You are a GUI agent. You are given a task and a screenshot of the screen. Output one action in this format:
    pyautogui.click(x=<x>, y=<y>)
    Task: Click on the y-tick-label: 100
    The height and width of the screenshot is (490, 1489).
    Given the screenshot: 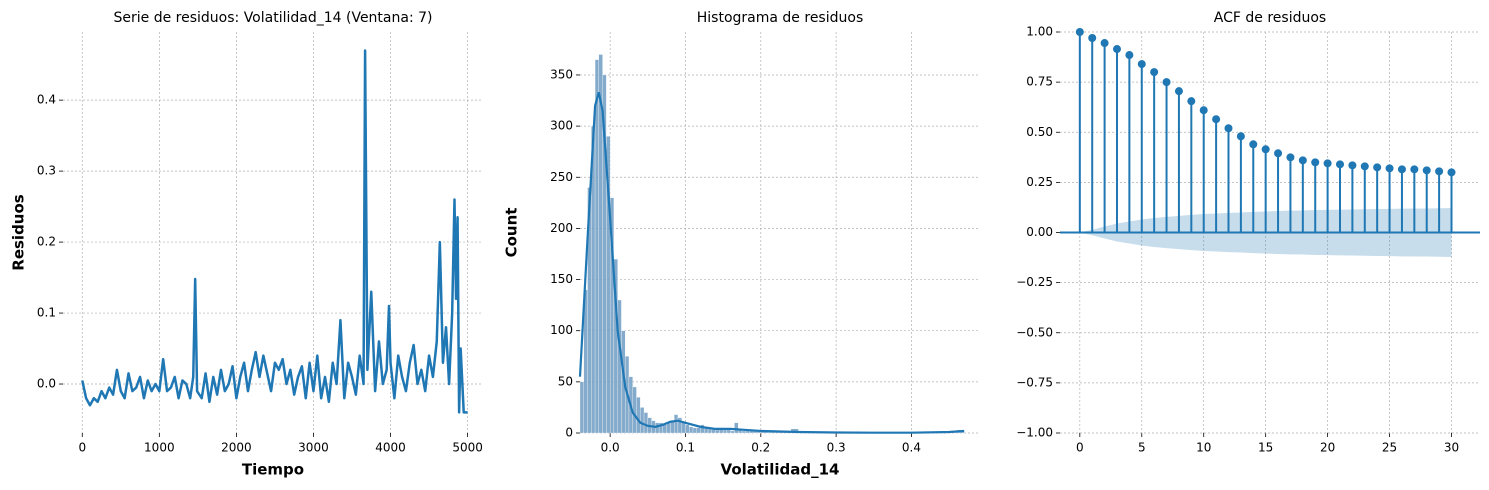 What is the action you would take?
    pyautogui.click(x=561, y=330)
    